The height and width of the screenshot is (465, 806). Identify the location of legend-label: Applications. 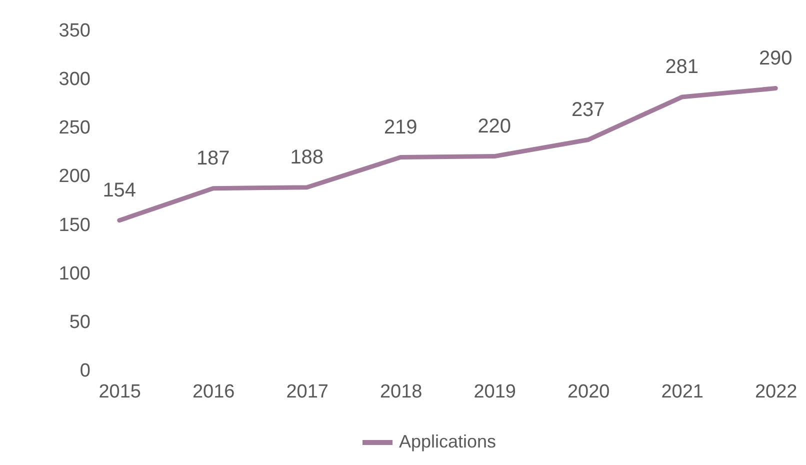
(447, 442).